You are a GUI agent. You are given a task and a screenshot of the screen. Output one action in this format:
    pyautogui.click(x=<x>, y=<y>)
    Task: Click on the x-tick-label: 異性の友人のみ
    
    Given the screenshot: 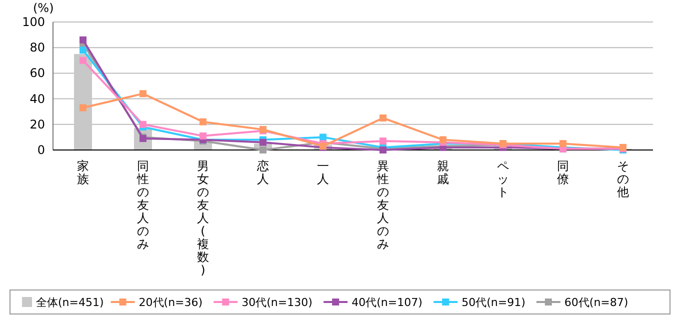 What is the action you would take?
    pyautogui.click(x=382, y=205)
    